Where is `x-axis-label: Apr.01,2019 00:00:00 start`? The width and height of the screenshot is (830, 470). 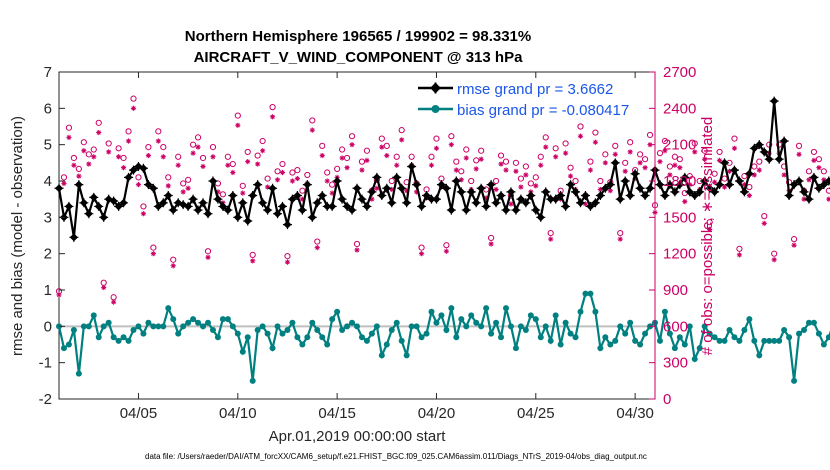
x-axis-label: Apr.01,2019 00:00:00 start is located at coordinates (358, 436).